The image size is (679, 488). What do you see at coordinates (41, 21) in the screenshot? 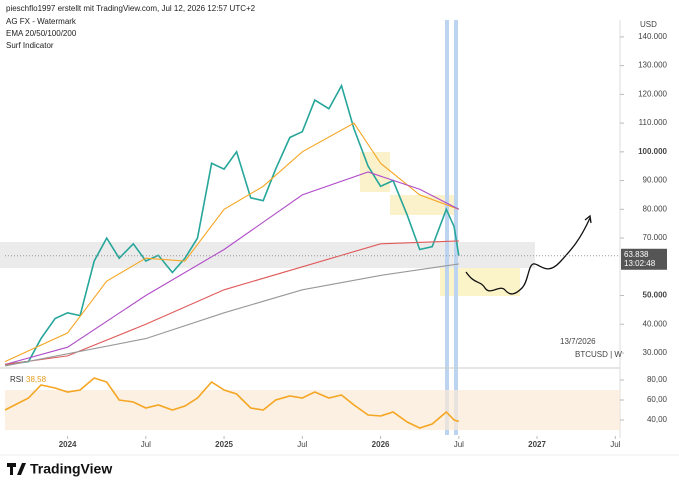
I see `legend-line: AG FX - Watermark` at bounding box center [41, 21].